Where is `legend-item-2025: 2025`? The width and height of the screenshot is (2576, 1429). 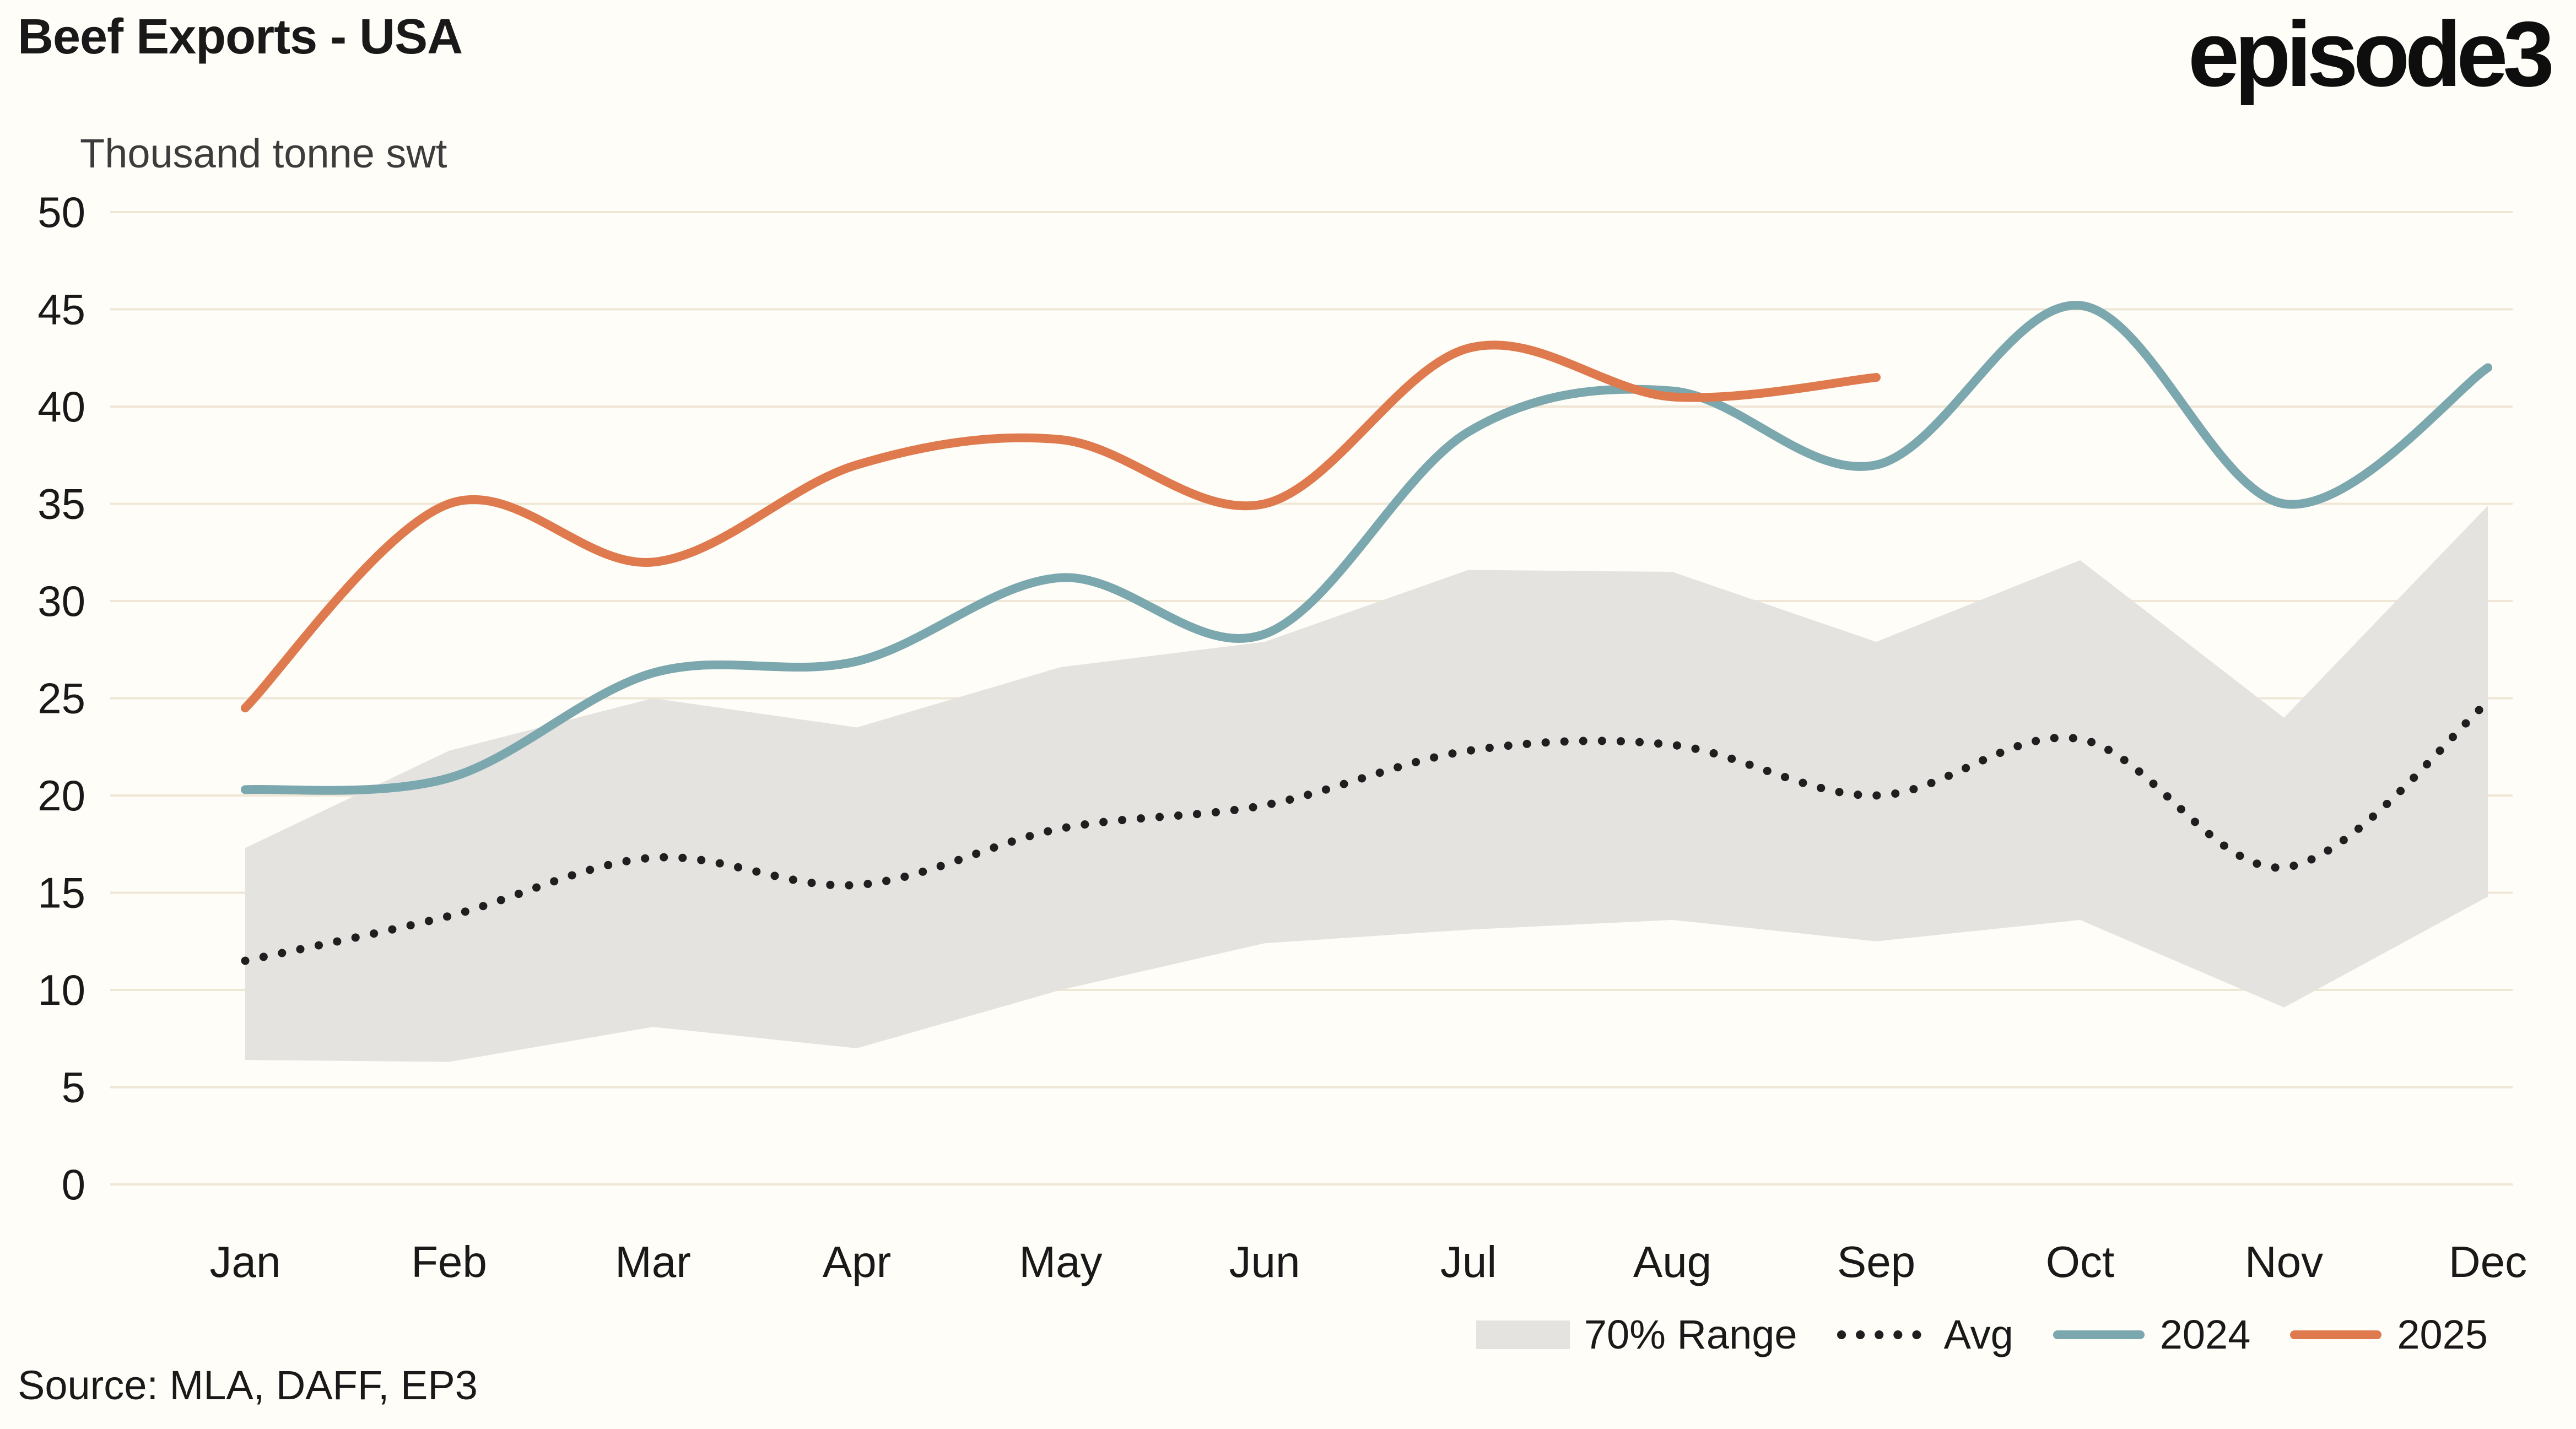
legend-item-2025: 2025 is located at coordinates (2388, 1334).